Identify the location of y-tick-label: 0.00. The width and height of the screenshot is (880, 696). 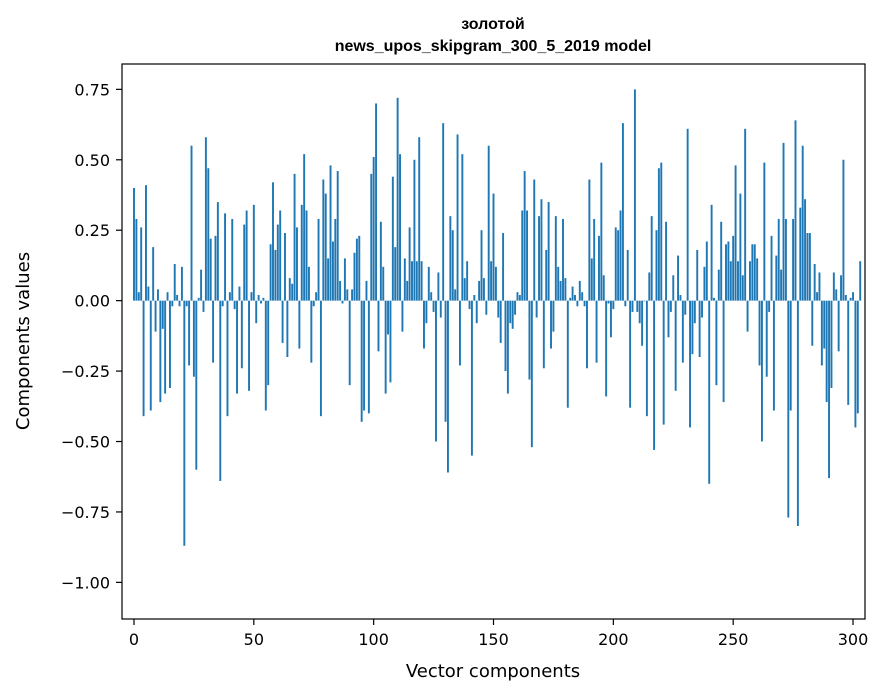
(92, 301).